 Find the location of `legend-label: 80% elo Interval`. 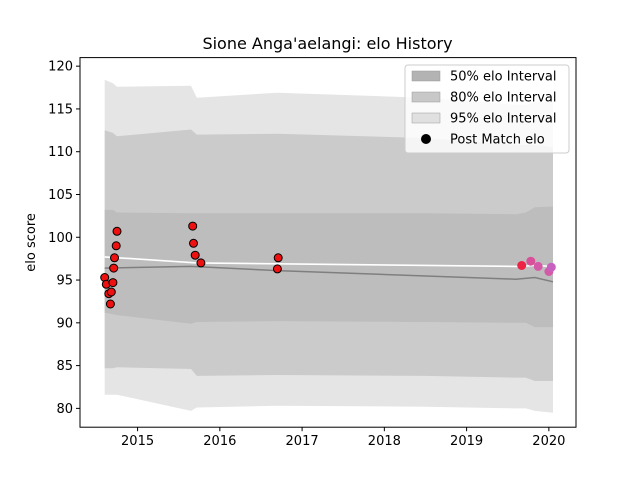

legend-label: 80% elo Interval is located at coordinates (503, 98).